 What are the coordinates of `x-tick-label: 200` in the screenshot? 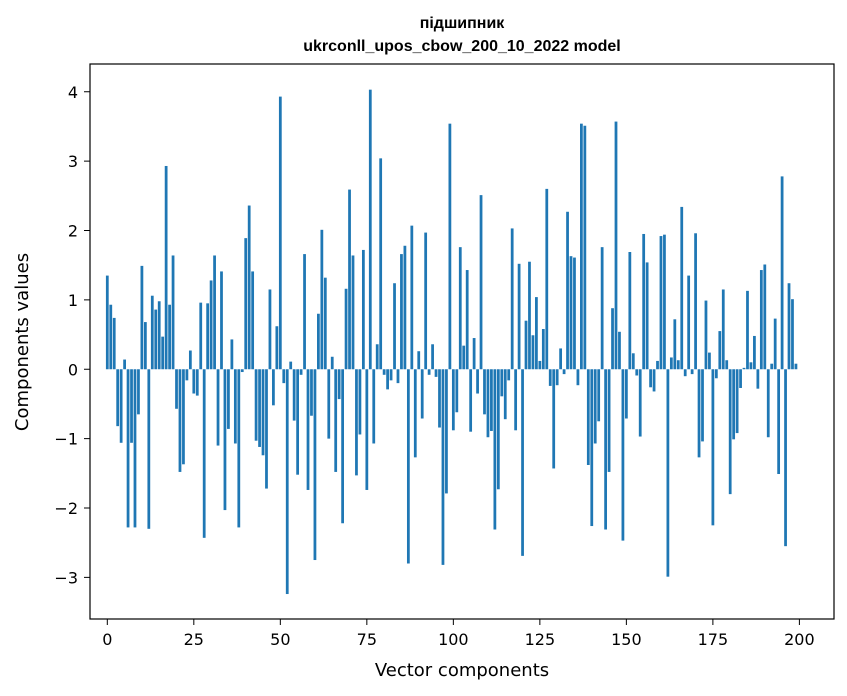 It's located at (799, 639).